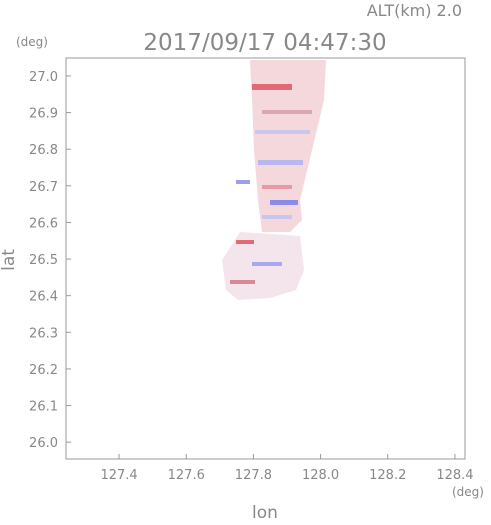 Image resolution: width=491 pixels, height=525 pixels. What do you see at coordinates (43, 297) in the screenshot?
I see `y-tick-label: 26.4` at bounding box center [43, 297].